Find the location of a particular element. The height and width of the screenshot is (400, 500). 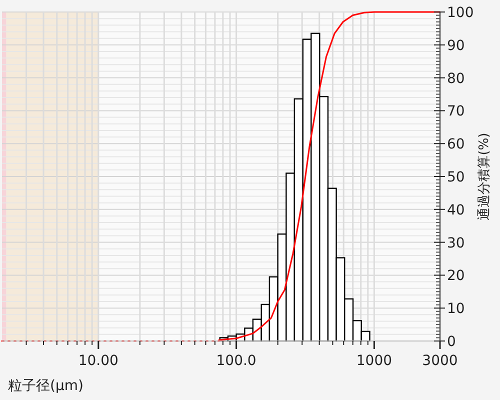

x-tick-label: 1000 is located at coordinates (374, 361).